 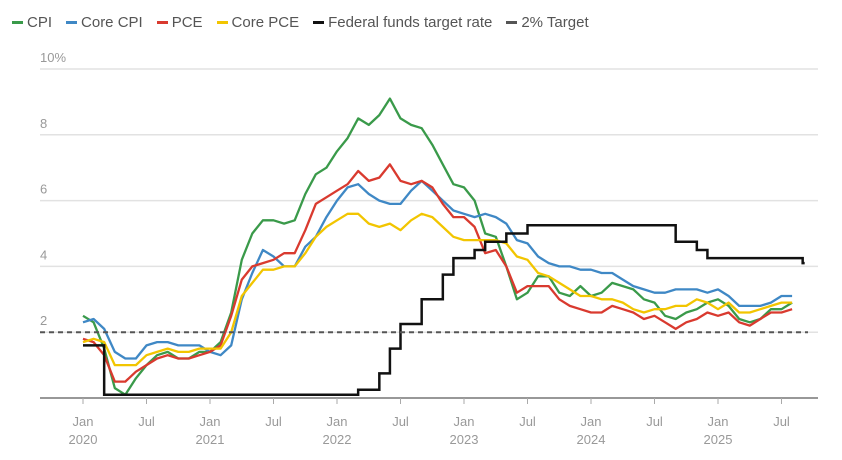 I want to click on legend-item-federal-funds-target-rate: Federal funds target rate, so click(x=402, y=22).